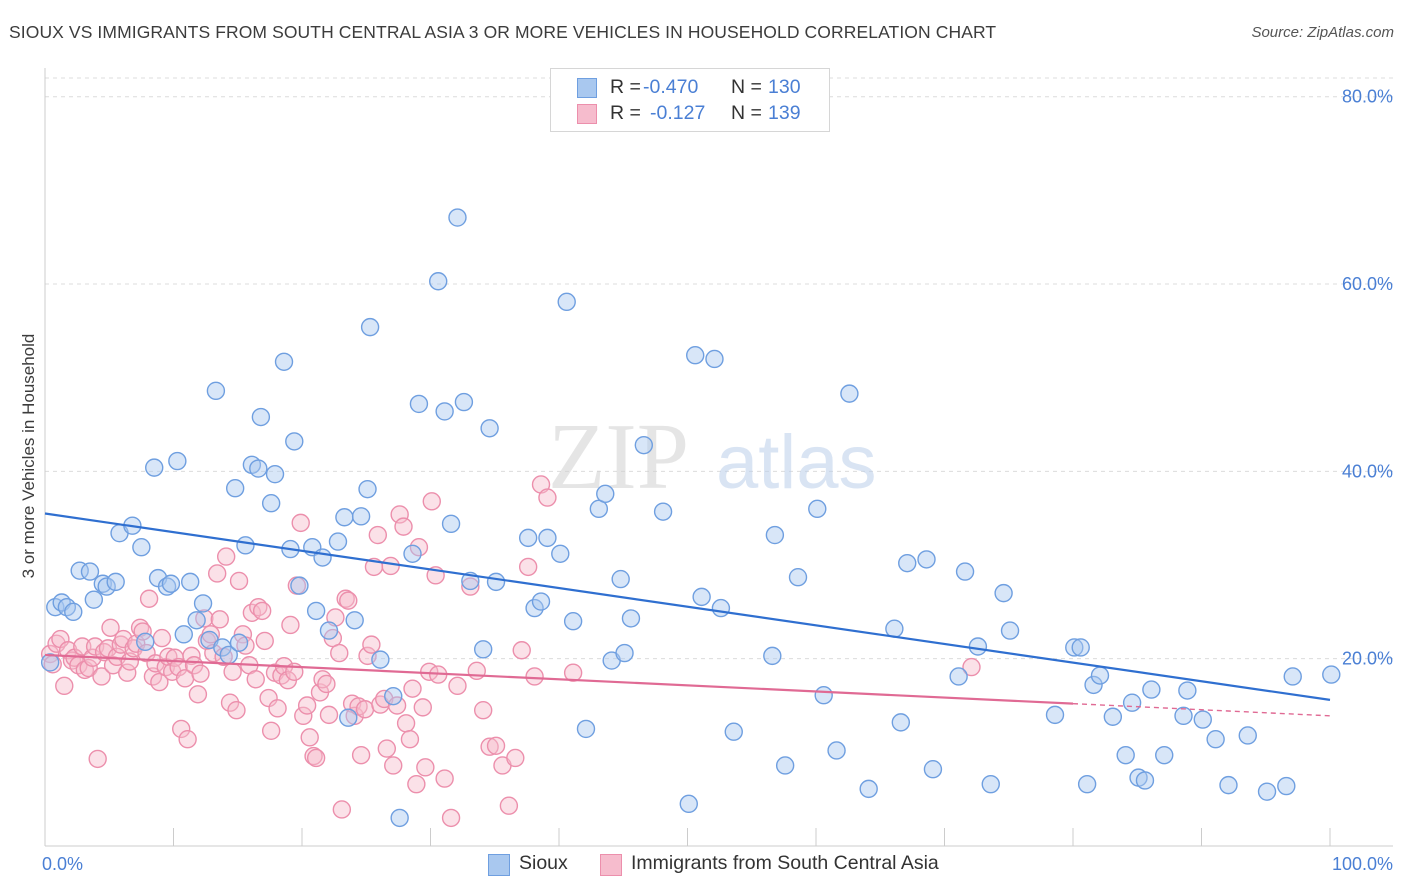 The image size is (1406, 892). Describe the element at coordinates (785, 863) in the screenshot. I see `bottom-legend-label-immigrants: Immigrants from South Central Asia` at that location.